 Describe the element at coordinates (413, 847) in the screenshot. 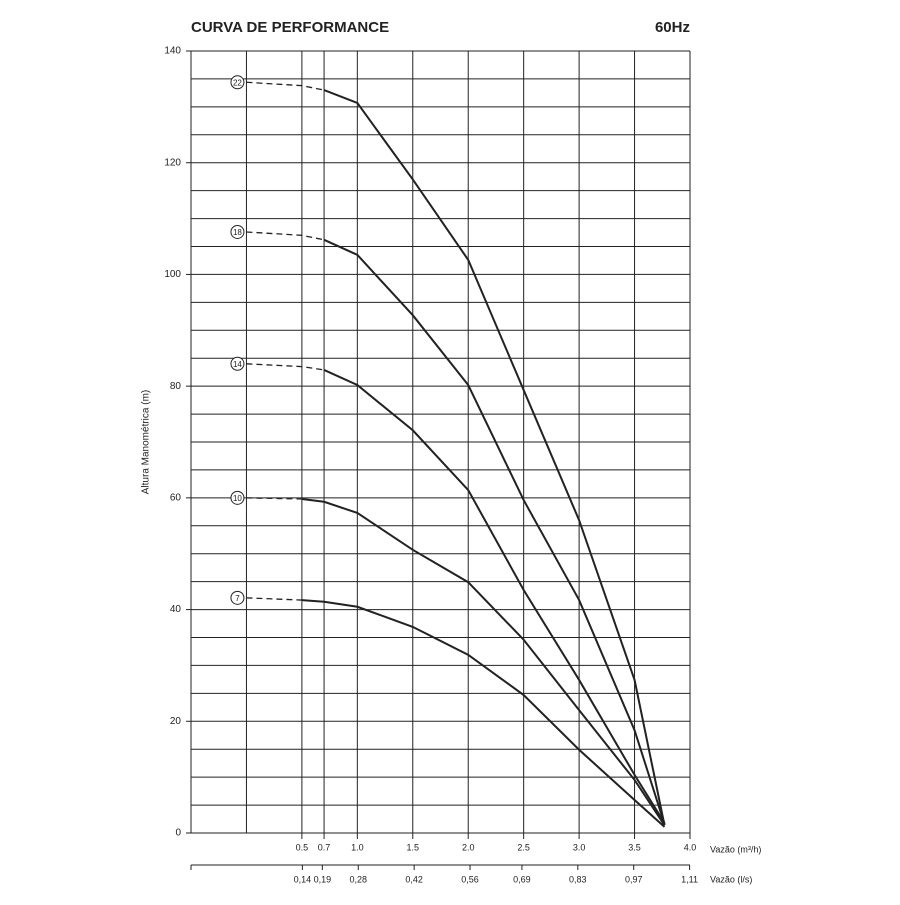

I see `x-tick-label: 1.5` at that location.